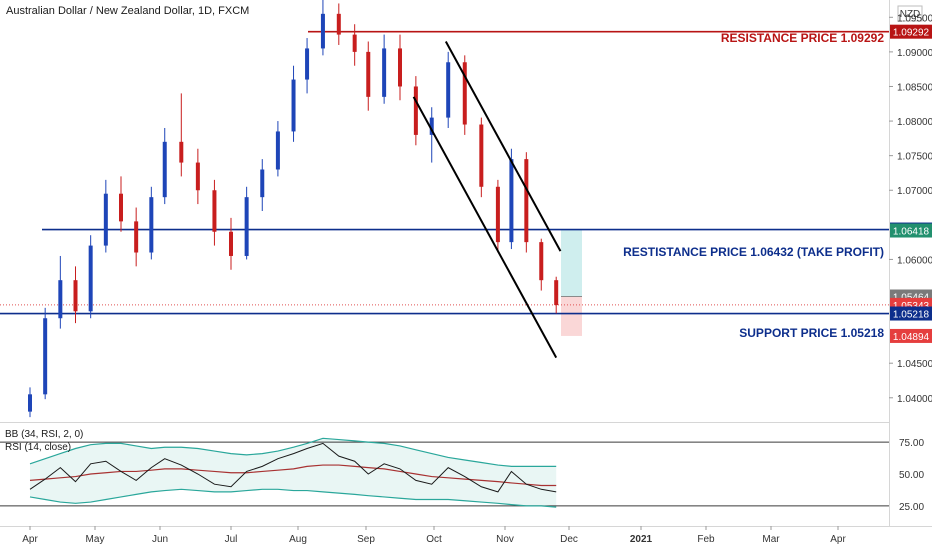 Image resolution: width=932 pixels, height=555 pixels. What do you see at coordinates (811, 333) in the screenshot?
I see `support-label: SUPPORT PRICE 1.05218` at bounding box center [811, 333].